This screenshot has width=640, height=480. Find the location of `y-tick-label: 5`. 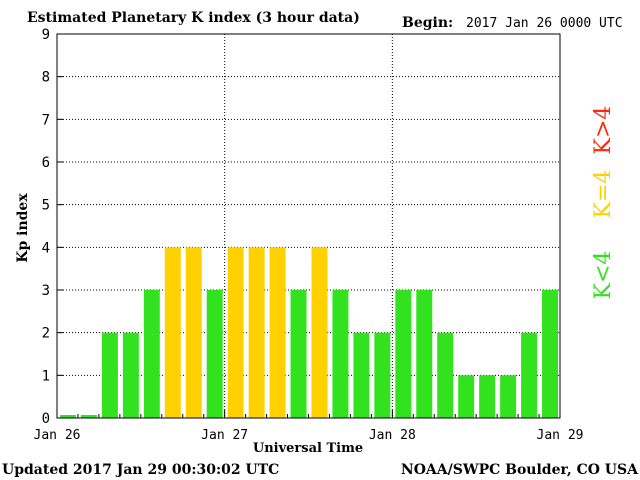

y-tick-label: 5 is located at coordinates (46, 206).